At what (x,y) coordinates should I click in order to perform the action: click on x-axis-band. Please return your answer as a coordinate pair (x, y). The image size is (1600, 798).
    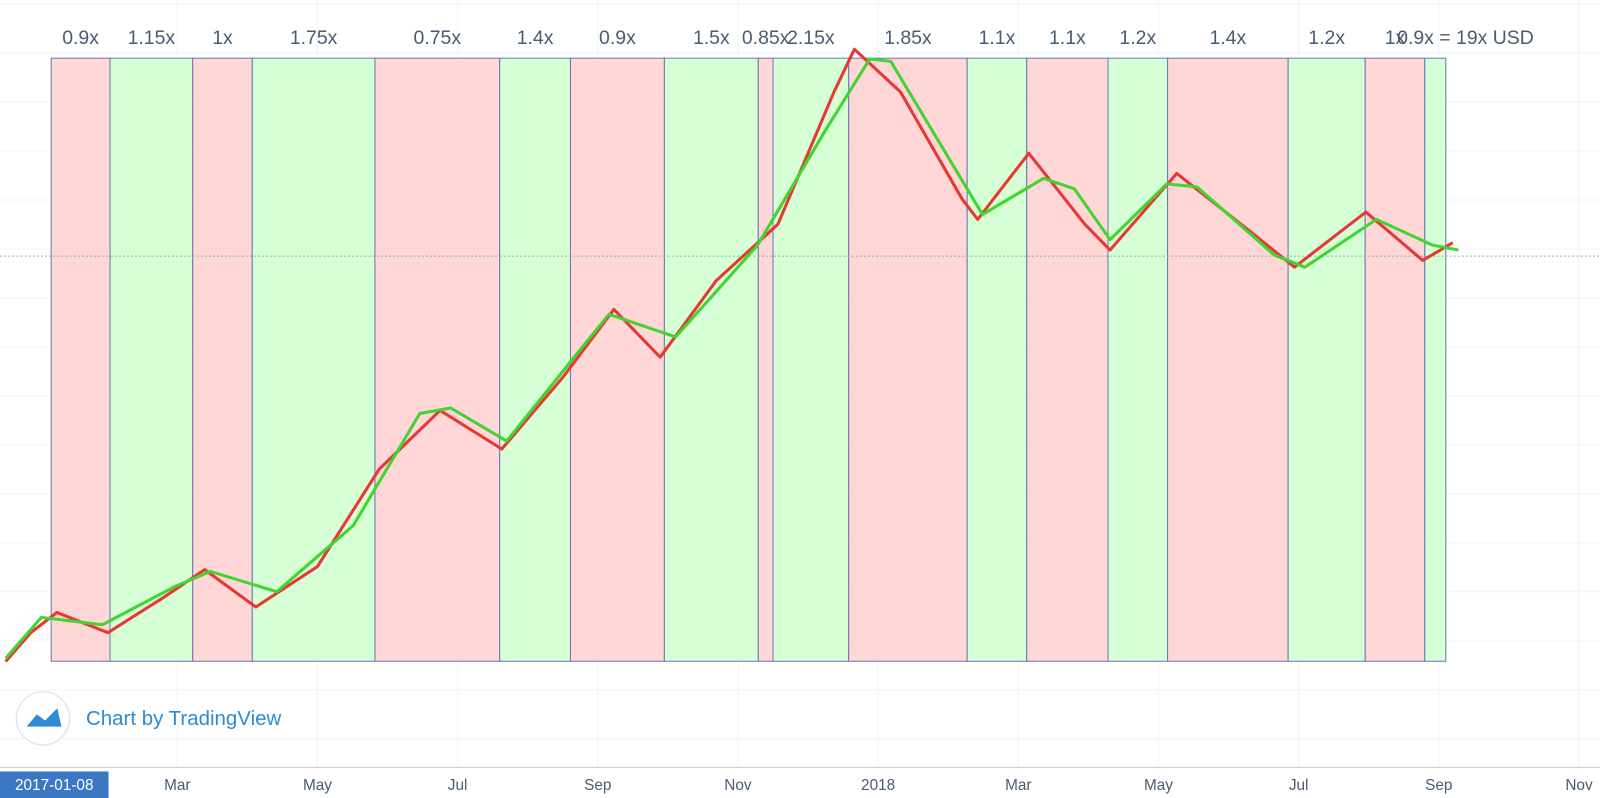
    Looking at the image, I should click on (800, 782).